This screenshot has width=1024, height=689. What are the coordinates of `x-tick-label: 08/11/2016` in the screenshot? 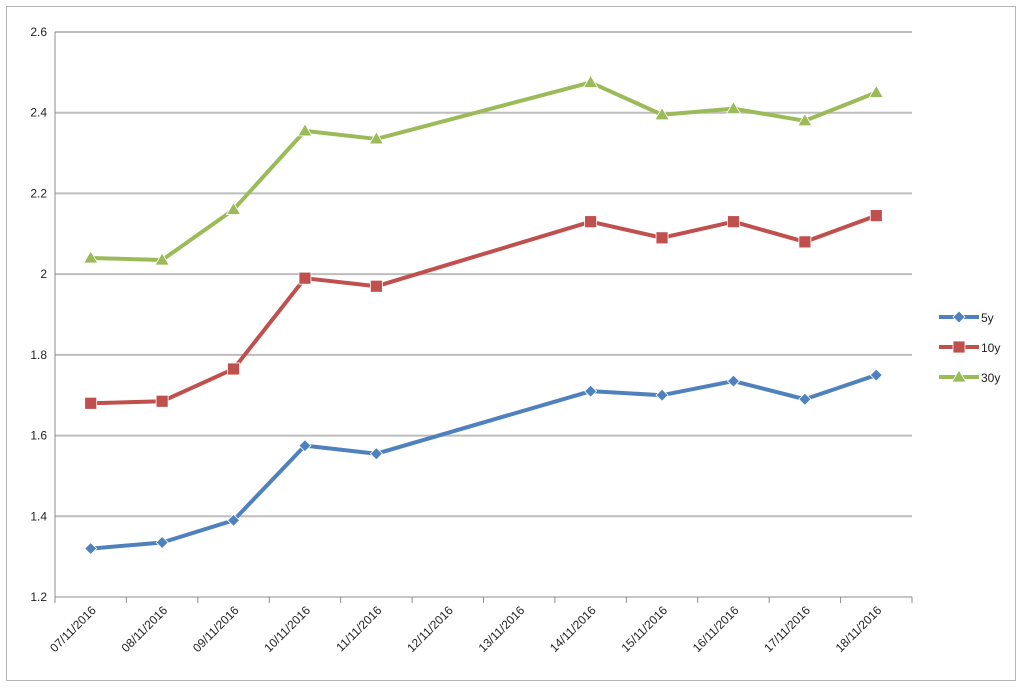 It's located at (145, 629).